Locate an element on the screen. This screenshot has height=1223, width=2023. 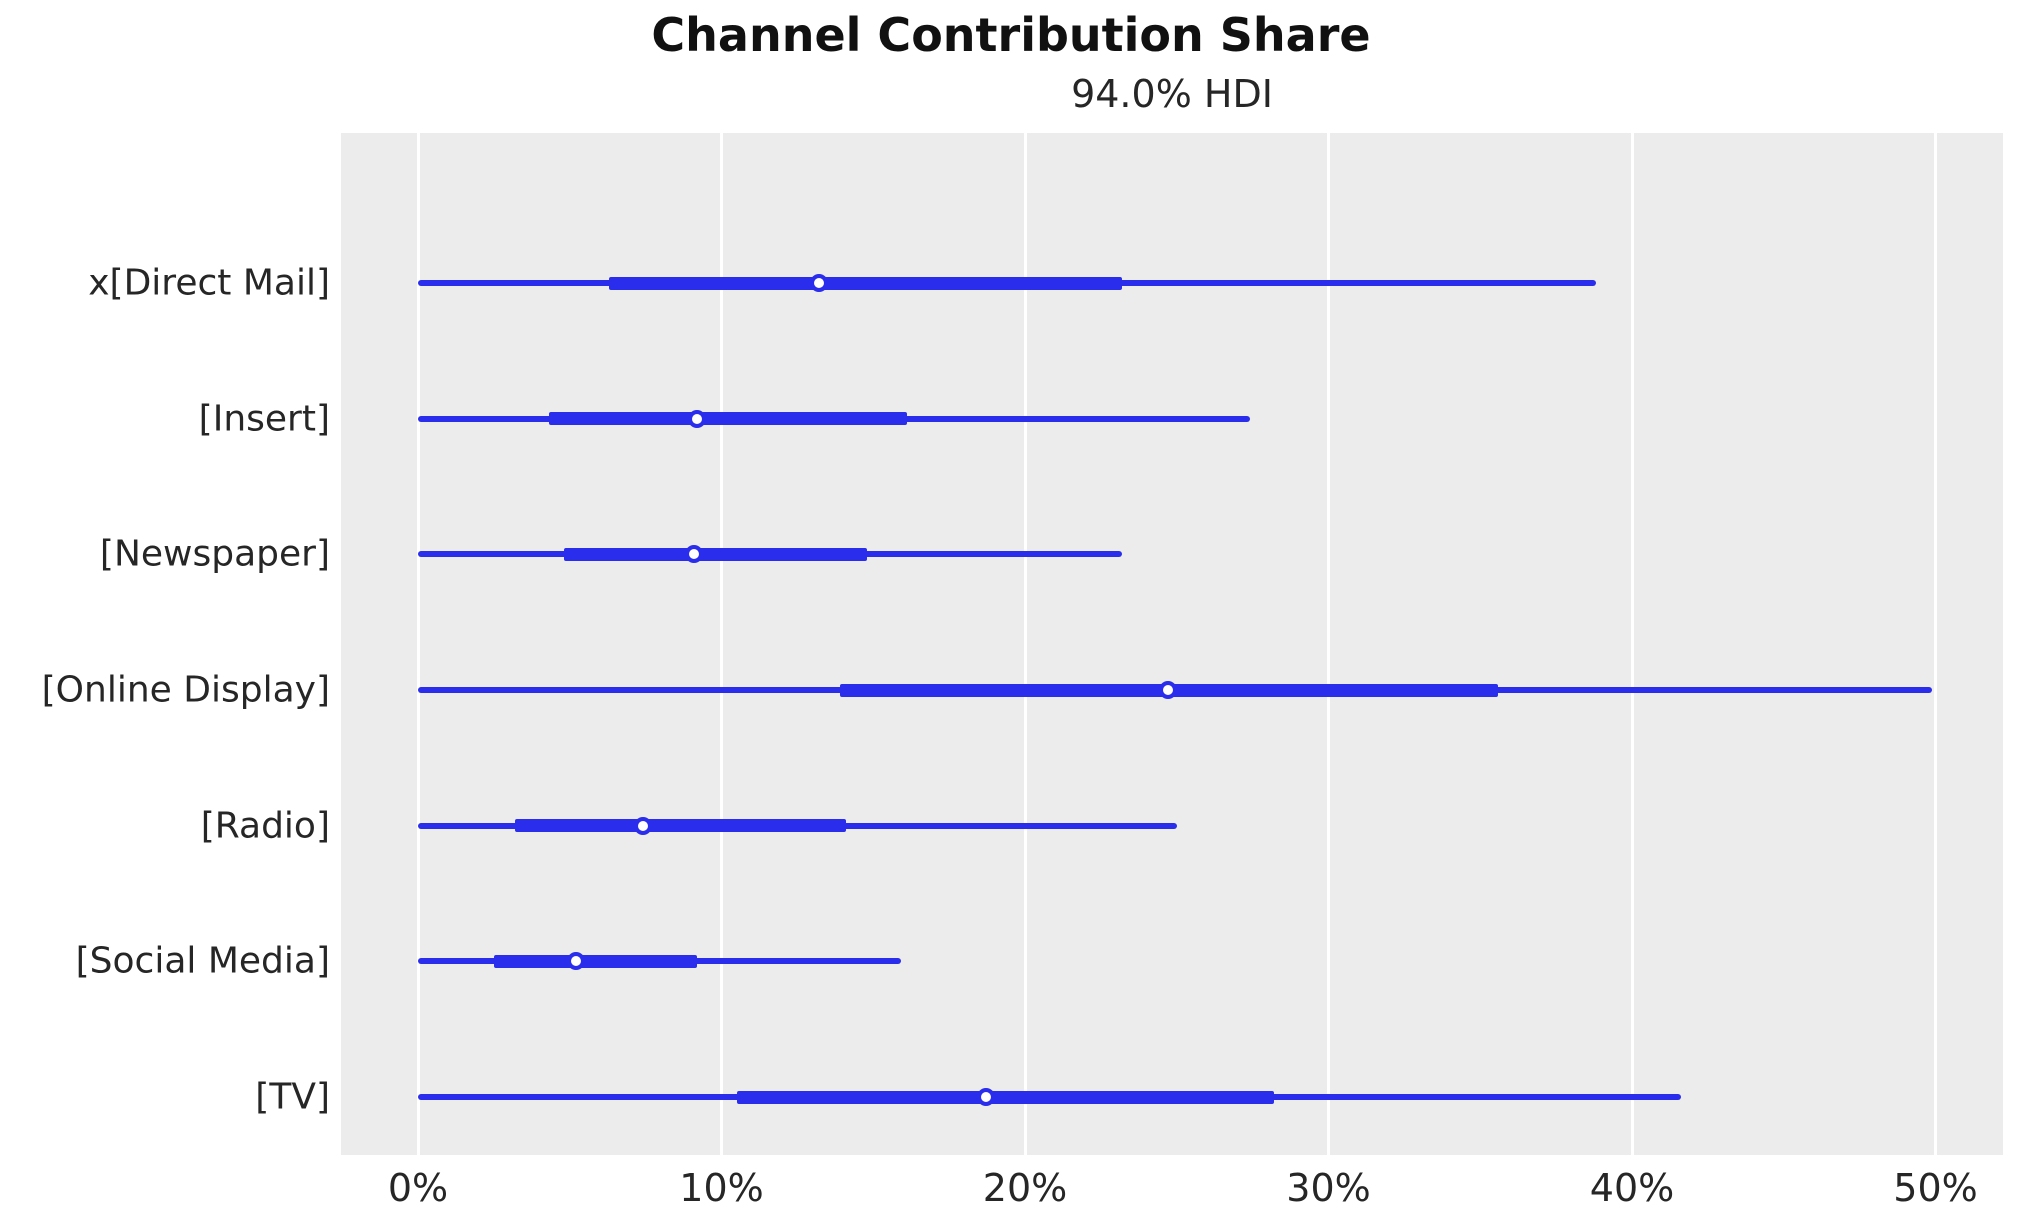
y-axis-label: [Online Display] is located at coordinates (185, 690).